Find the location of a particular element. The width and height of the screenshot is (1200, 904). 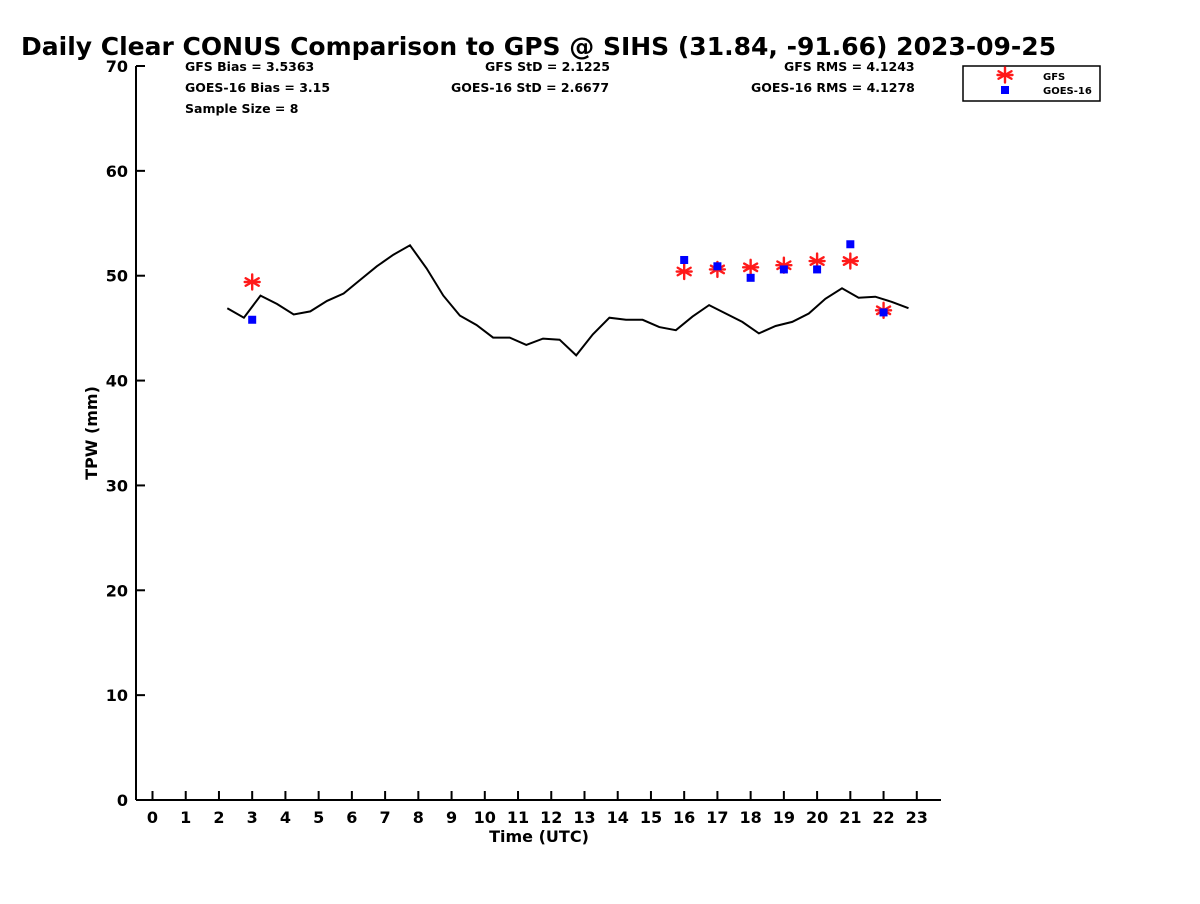

x-tick-label: 4 is located at coordinates (285, 817).